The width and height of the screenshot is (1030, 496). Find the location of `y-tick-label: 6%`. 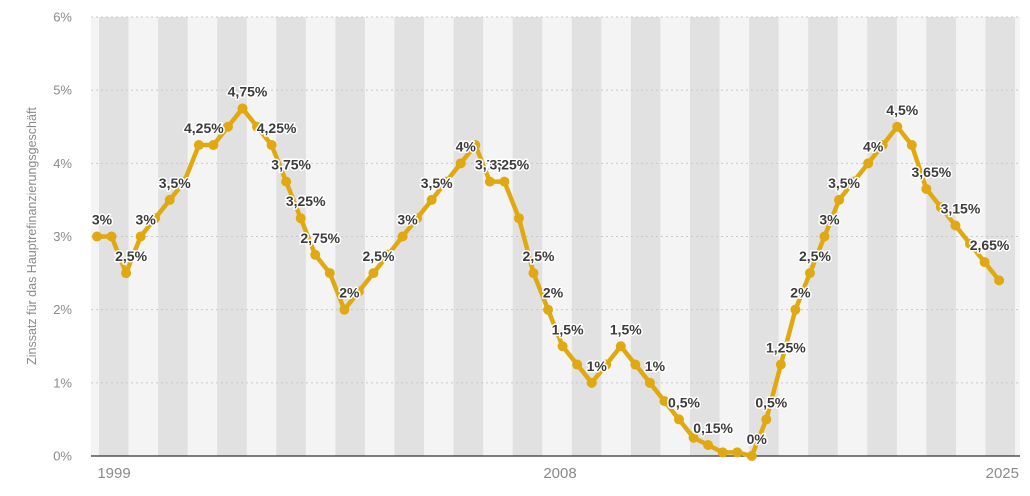

y-tick-label: 6% is located at coordinates (62, 17).